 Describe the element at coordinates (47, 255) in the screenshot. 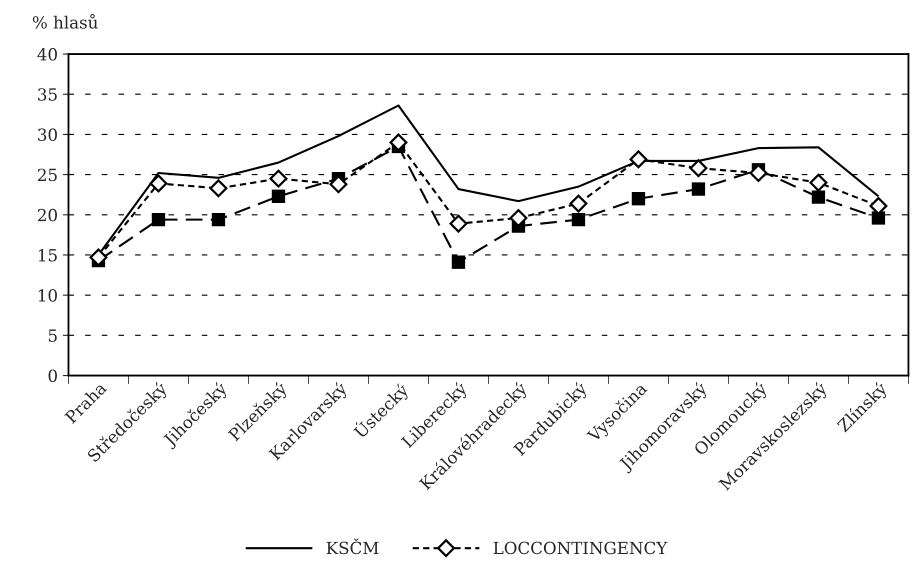

I see `y-tick-label: 15` at that location.